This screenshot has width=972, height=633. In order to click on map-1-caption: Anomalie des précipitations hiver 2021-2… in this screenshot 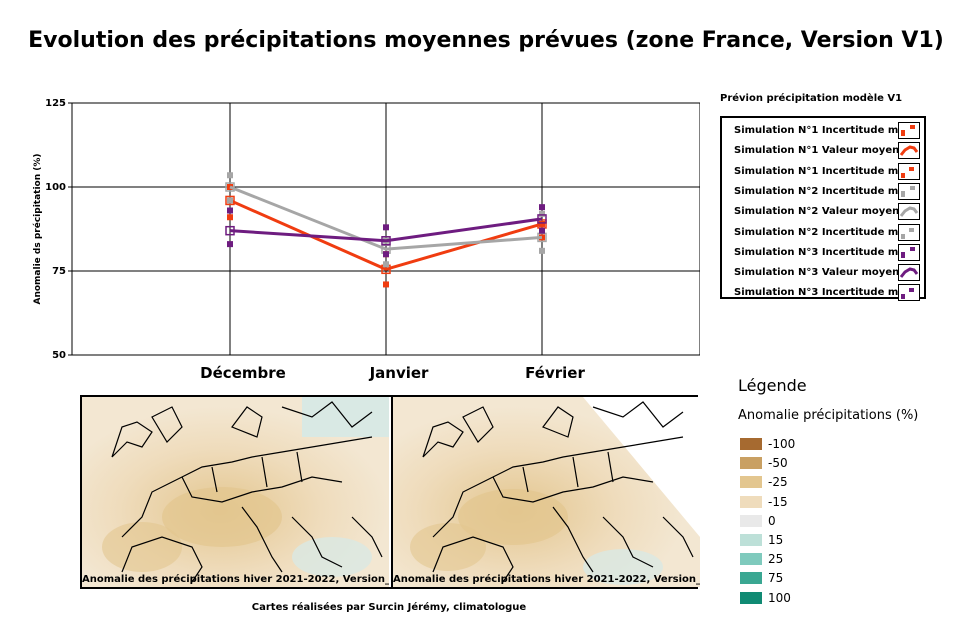, I will do `click(235, 579)`.